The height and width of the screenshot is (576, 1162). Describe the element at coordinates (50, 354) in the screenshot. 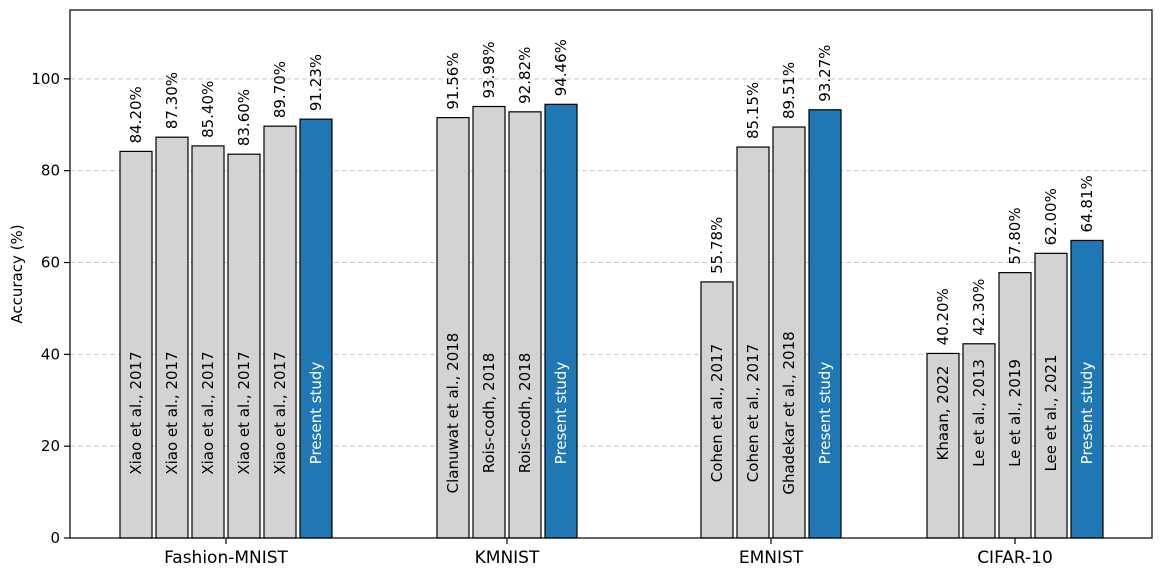

I see `y-tick-label: 40` at that location.